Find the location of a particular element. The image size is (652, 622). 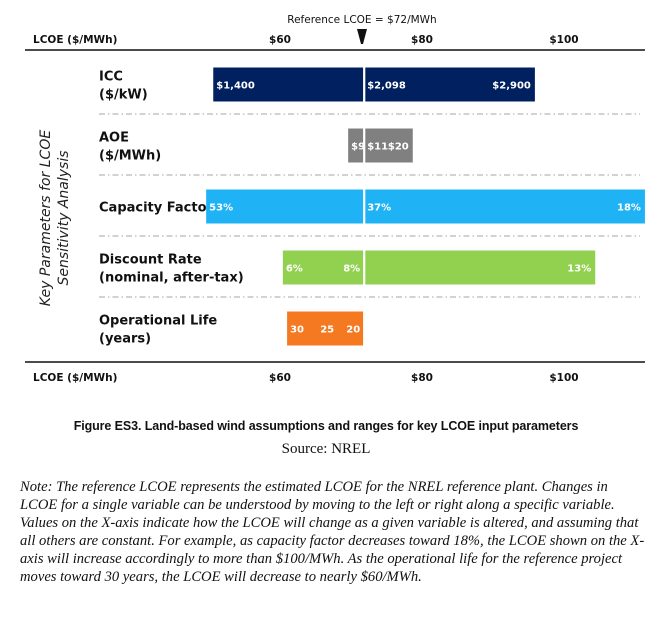

y-axis-label-line-2: Sensitivity Analysis is located at coordinates (64, 217).